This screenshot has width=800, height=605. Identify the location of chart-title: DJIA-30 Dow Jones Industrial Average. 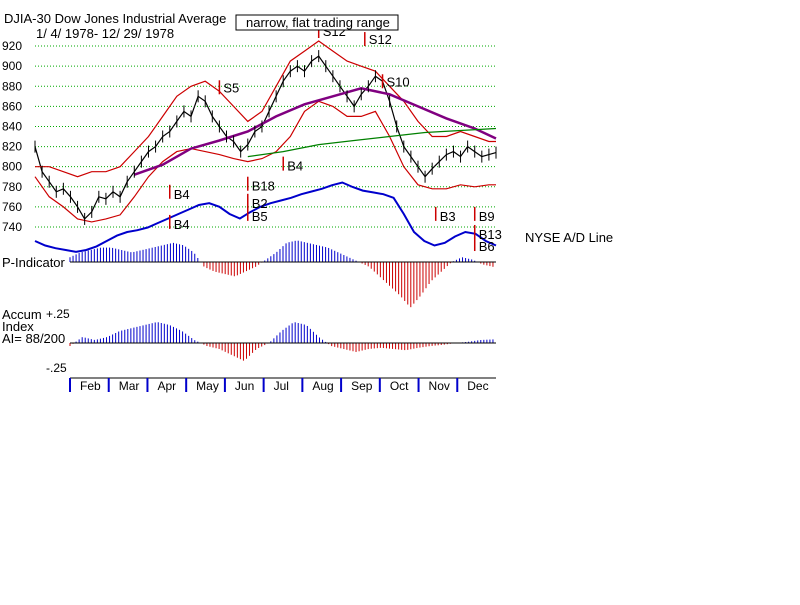
(115, 18).